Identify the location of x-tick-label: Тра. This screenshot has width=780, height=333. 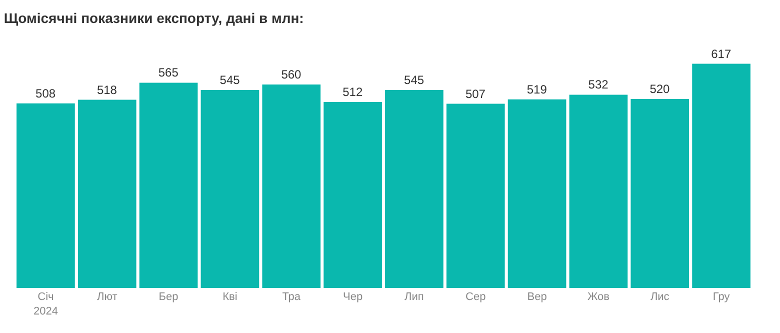
(292, 297).